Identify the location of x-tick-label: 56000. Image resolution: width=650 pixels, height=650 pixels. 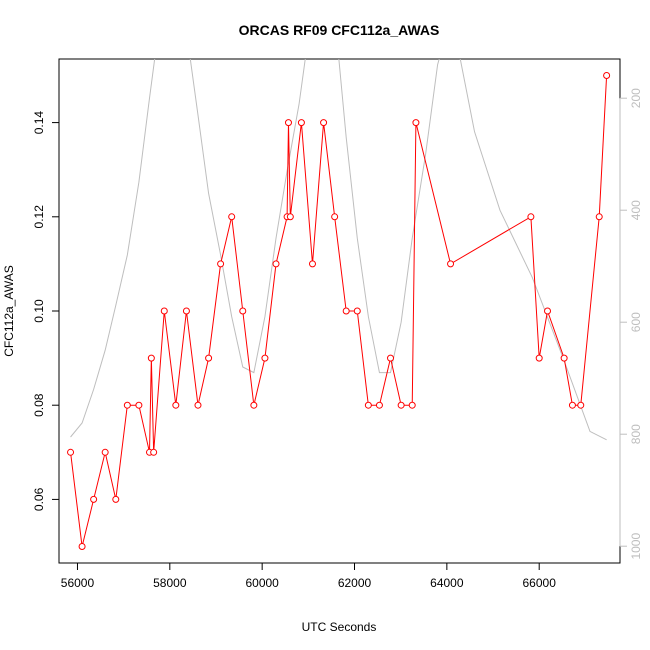
(78, 583).